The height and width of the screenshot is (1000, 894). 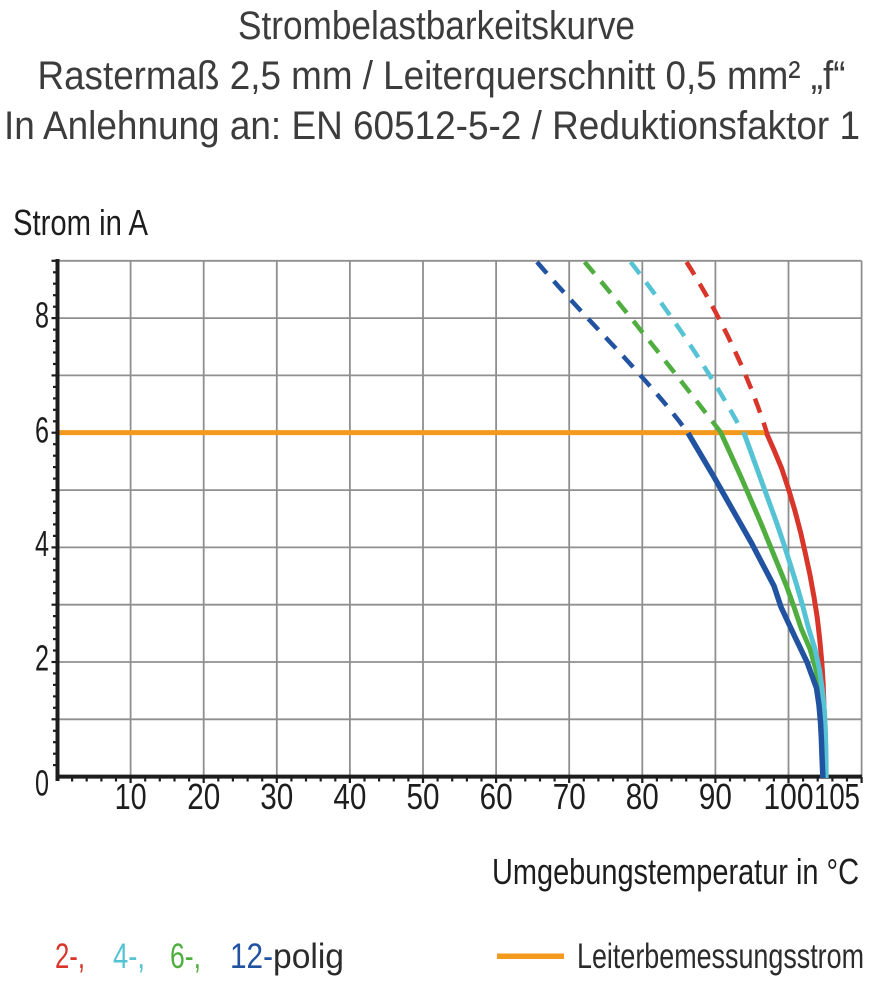 I want to click on svg-text: 8, so click(x=42, y=315).